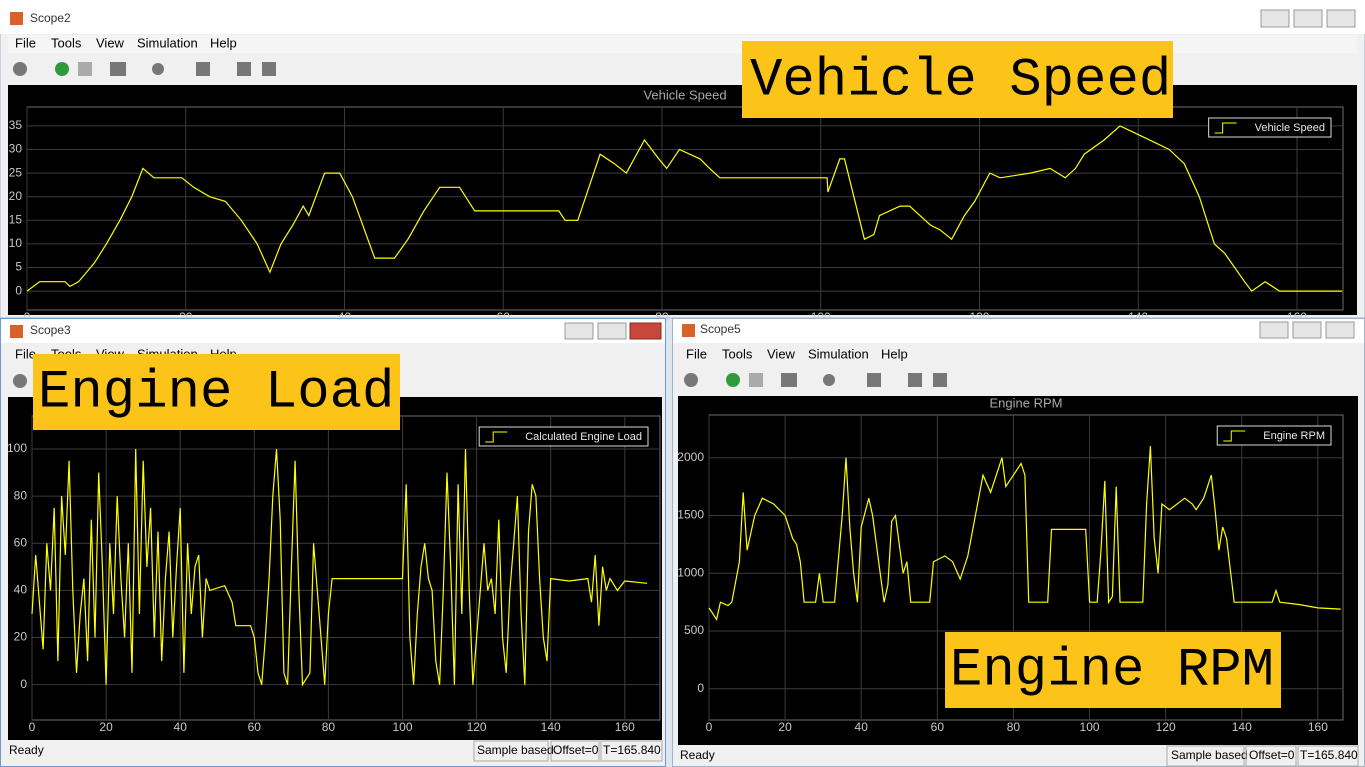 The width and height of the screenshot is (1365, 767). I want to click on data-line, so click(339, 567).